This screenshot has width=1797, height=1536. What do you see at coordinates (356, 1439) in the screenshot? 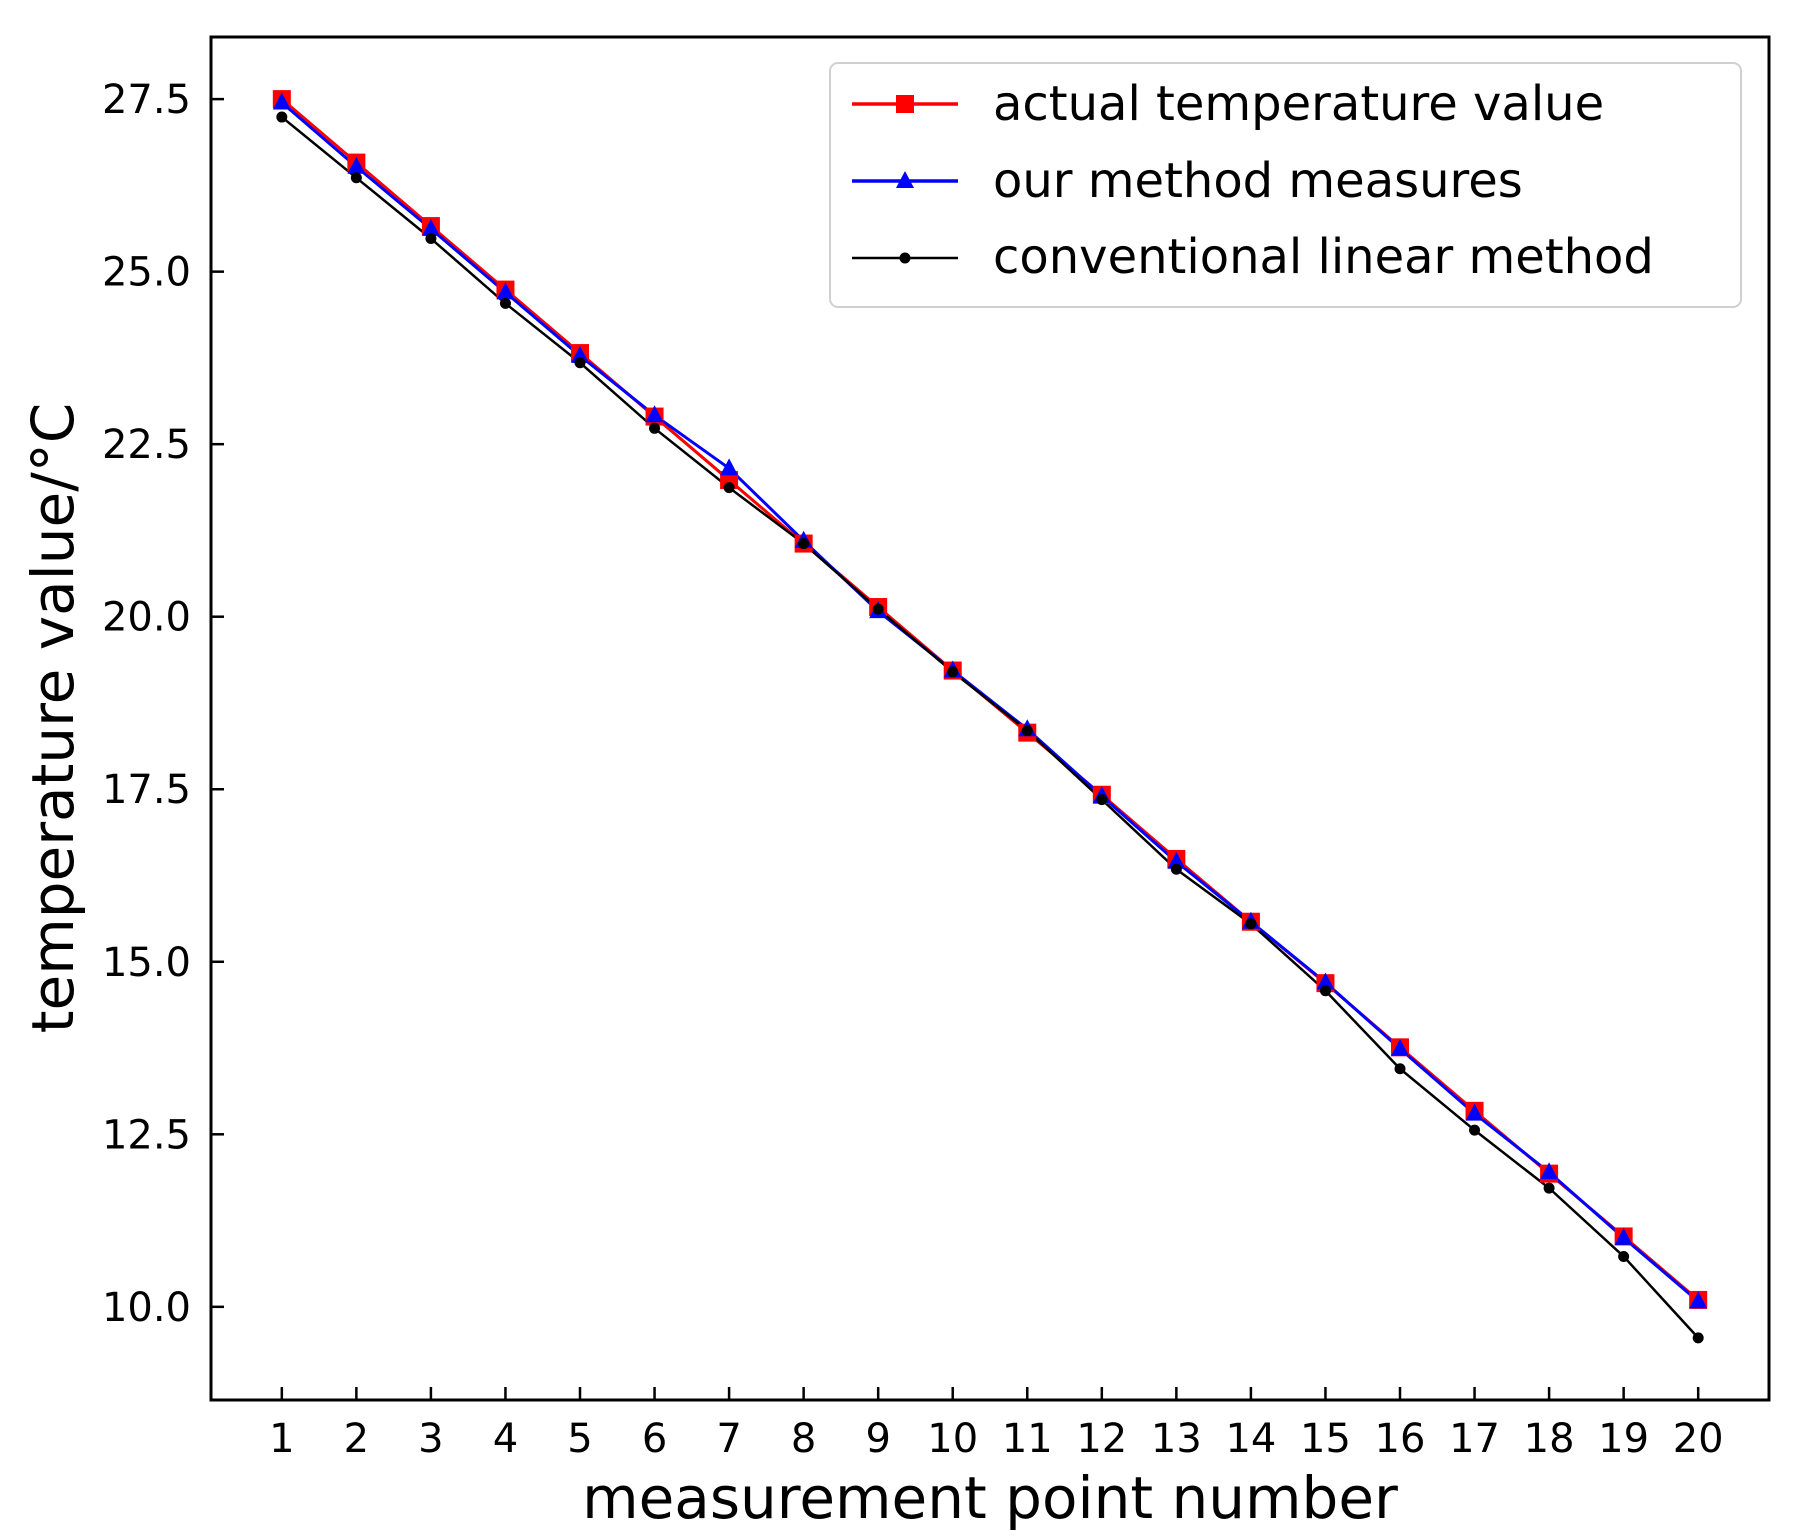
I see `x-tick-label: 2` at bounding box center [356, 1439].